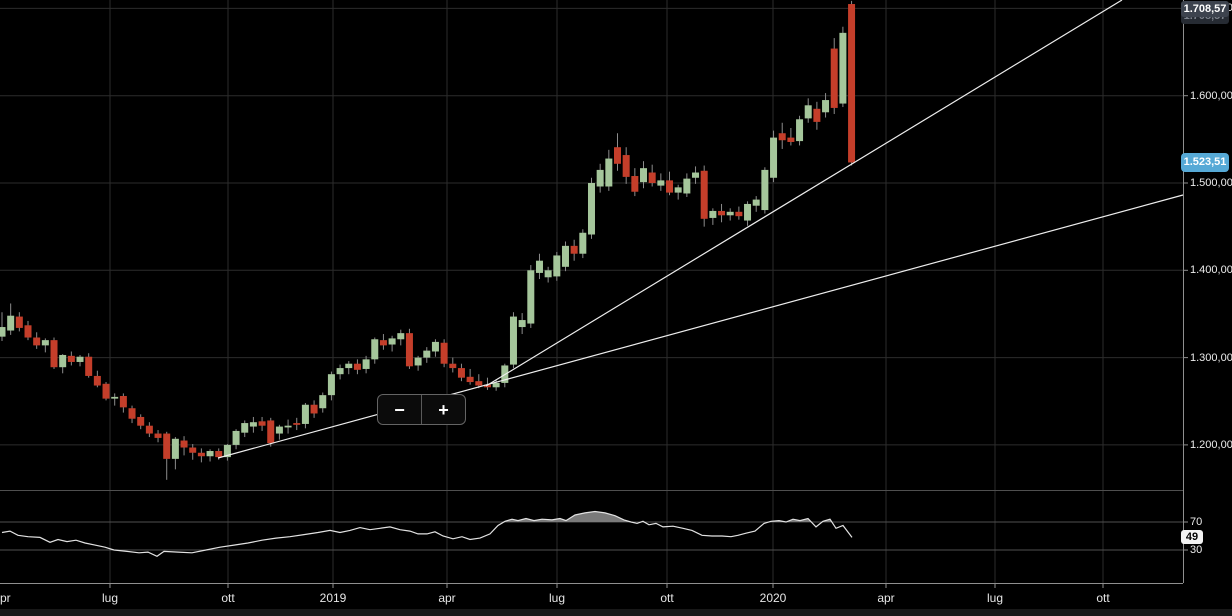 The height and width of the screenshot is (616, 1232). I want to click on current-price-text: 1.523,51, so click(1205, 162).